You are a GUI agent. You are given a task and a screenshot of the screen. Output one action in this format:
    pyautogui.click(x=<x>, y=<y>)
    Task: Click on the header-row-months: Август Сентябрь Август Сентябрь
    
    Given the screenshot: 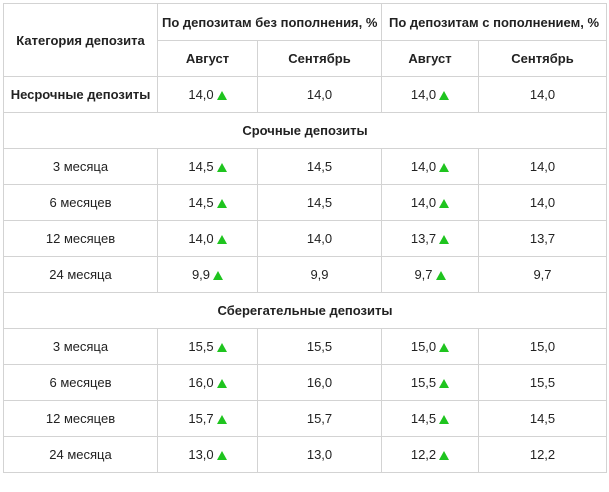 What is the action you would take?
    pyautogui.click(x=305, y=58)
    